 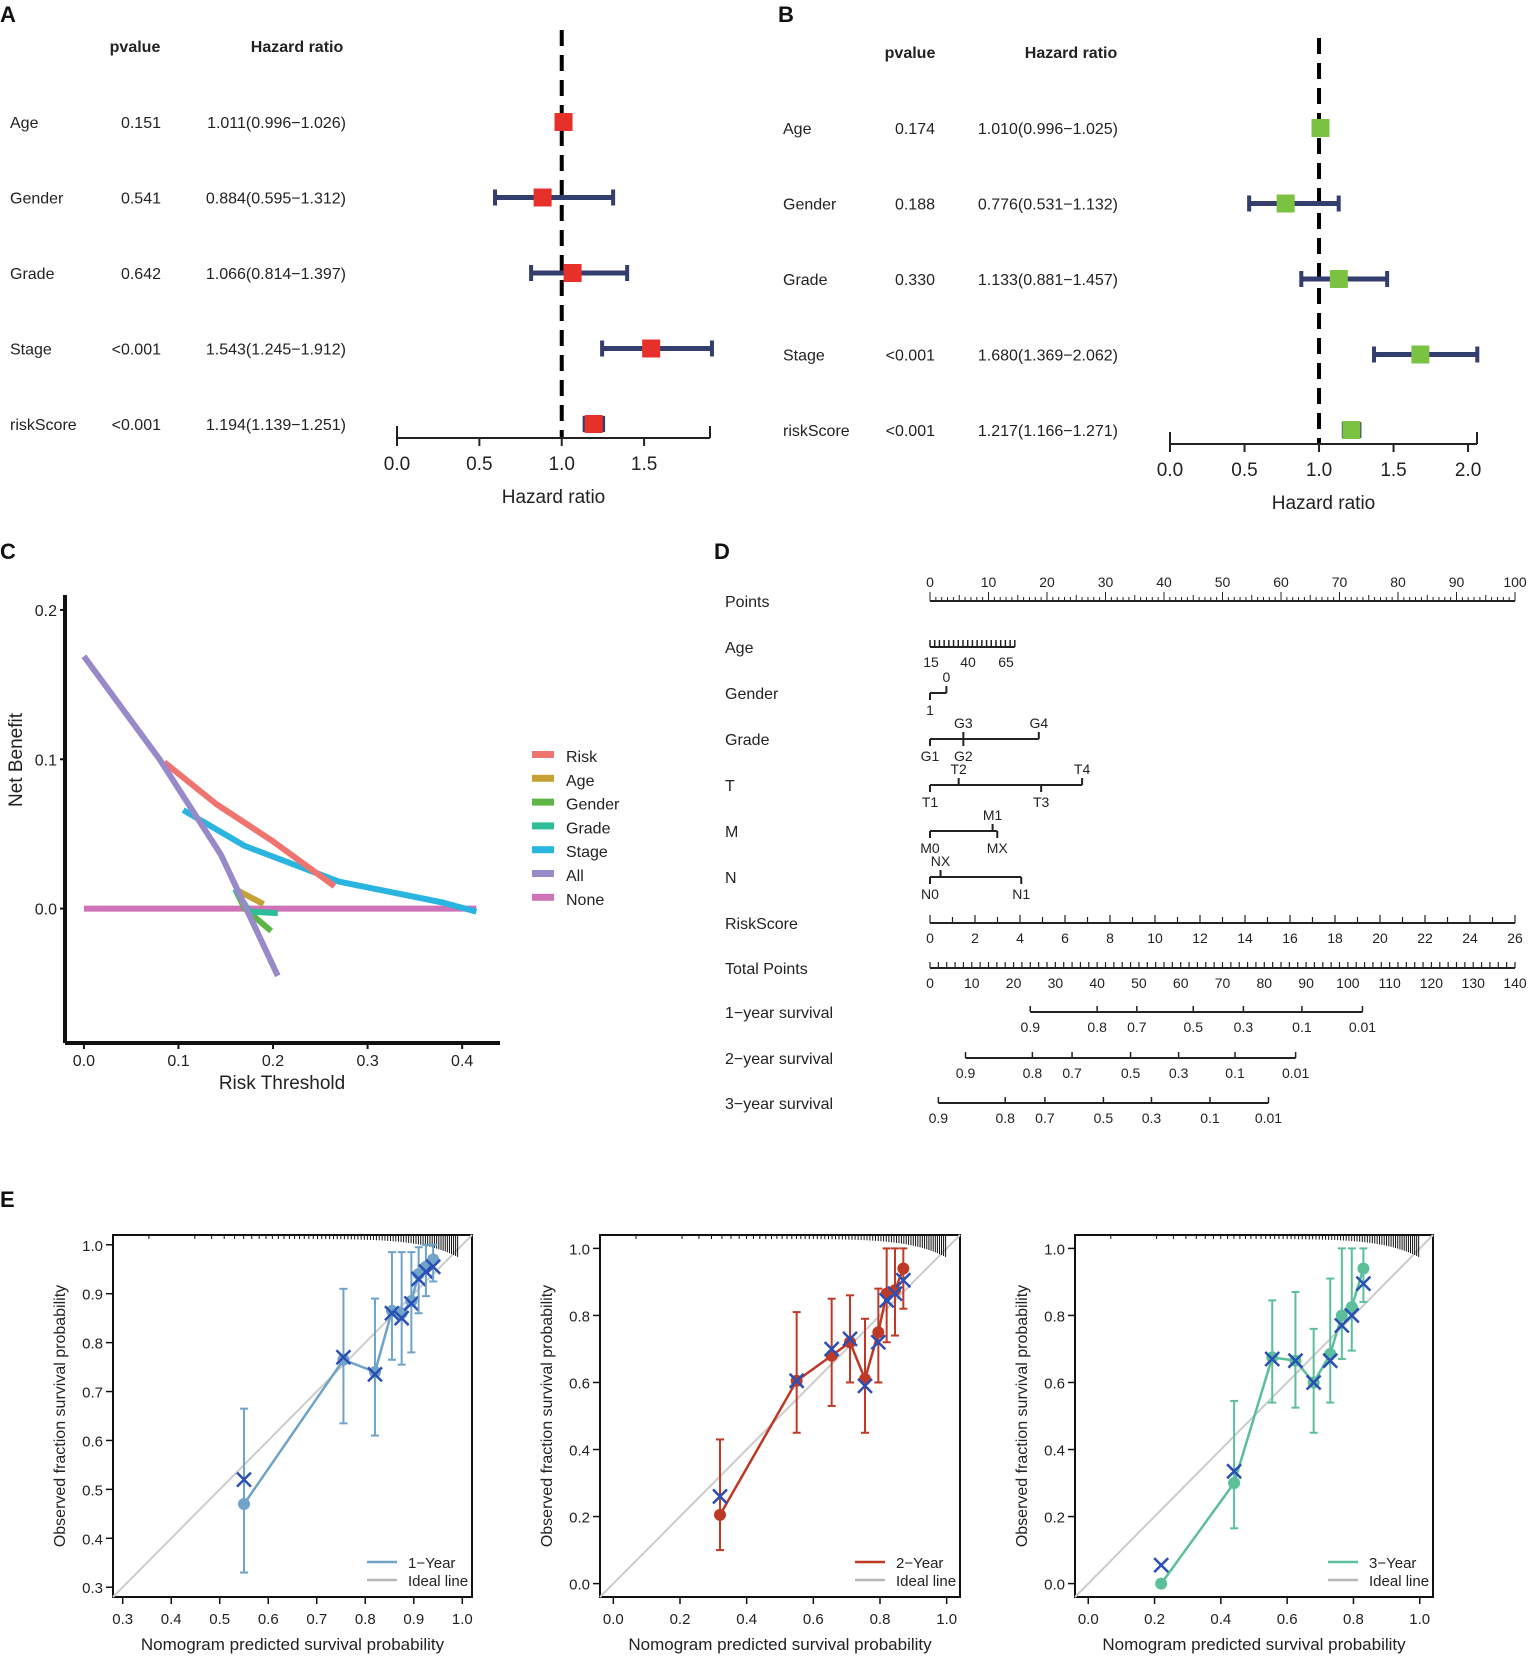 What do you see at coordinates (731, 832) in the screenshot?
I see `nomogram-row-label: M` at bounding box center [731, 832].